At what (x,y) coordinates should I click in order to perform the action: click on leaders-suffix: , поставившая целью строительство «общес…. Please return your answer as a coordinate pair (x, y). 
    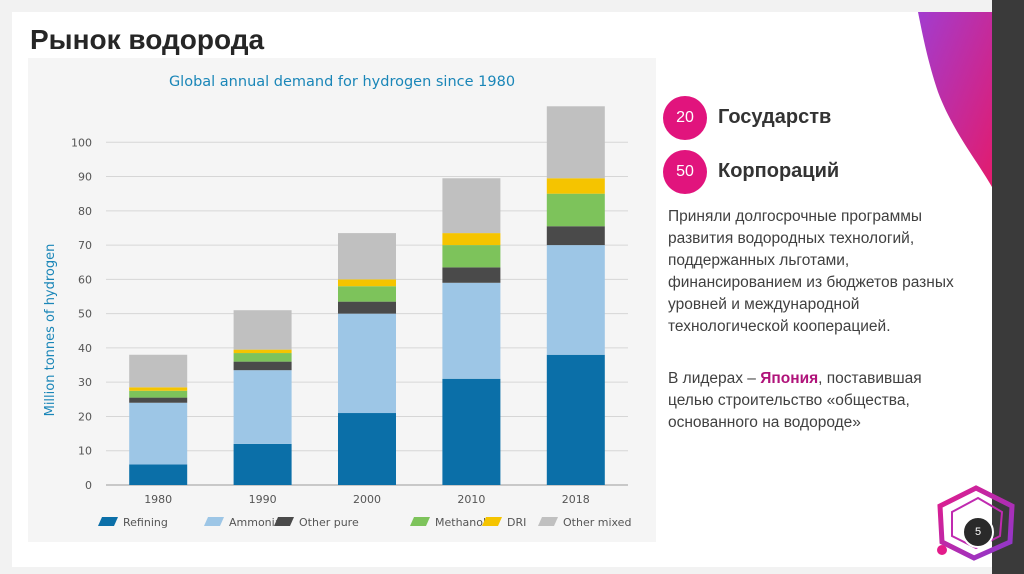
    Looking at the image, I should click on (795, 400).